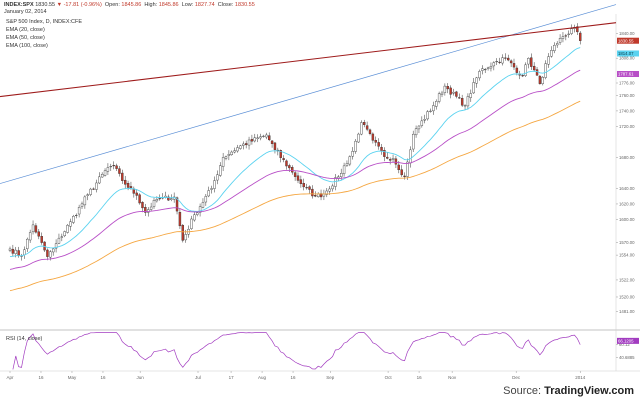 This screenshot has height=405, width=640. I want to click on symbol-label: INDEX:SPX, so click(19, 5).